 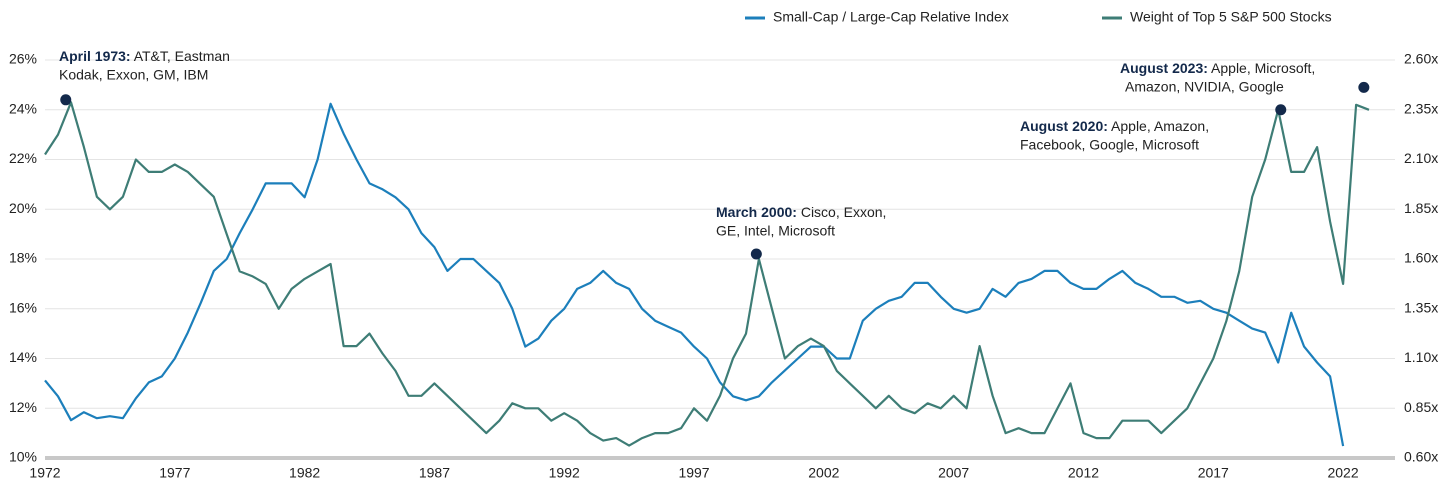 What do you see at coordinates (1421, 258) in the screenshot?
I see `y2-tick-label: 1.60x` at bounding box center [1421, 258].